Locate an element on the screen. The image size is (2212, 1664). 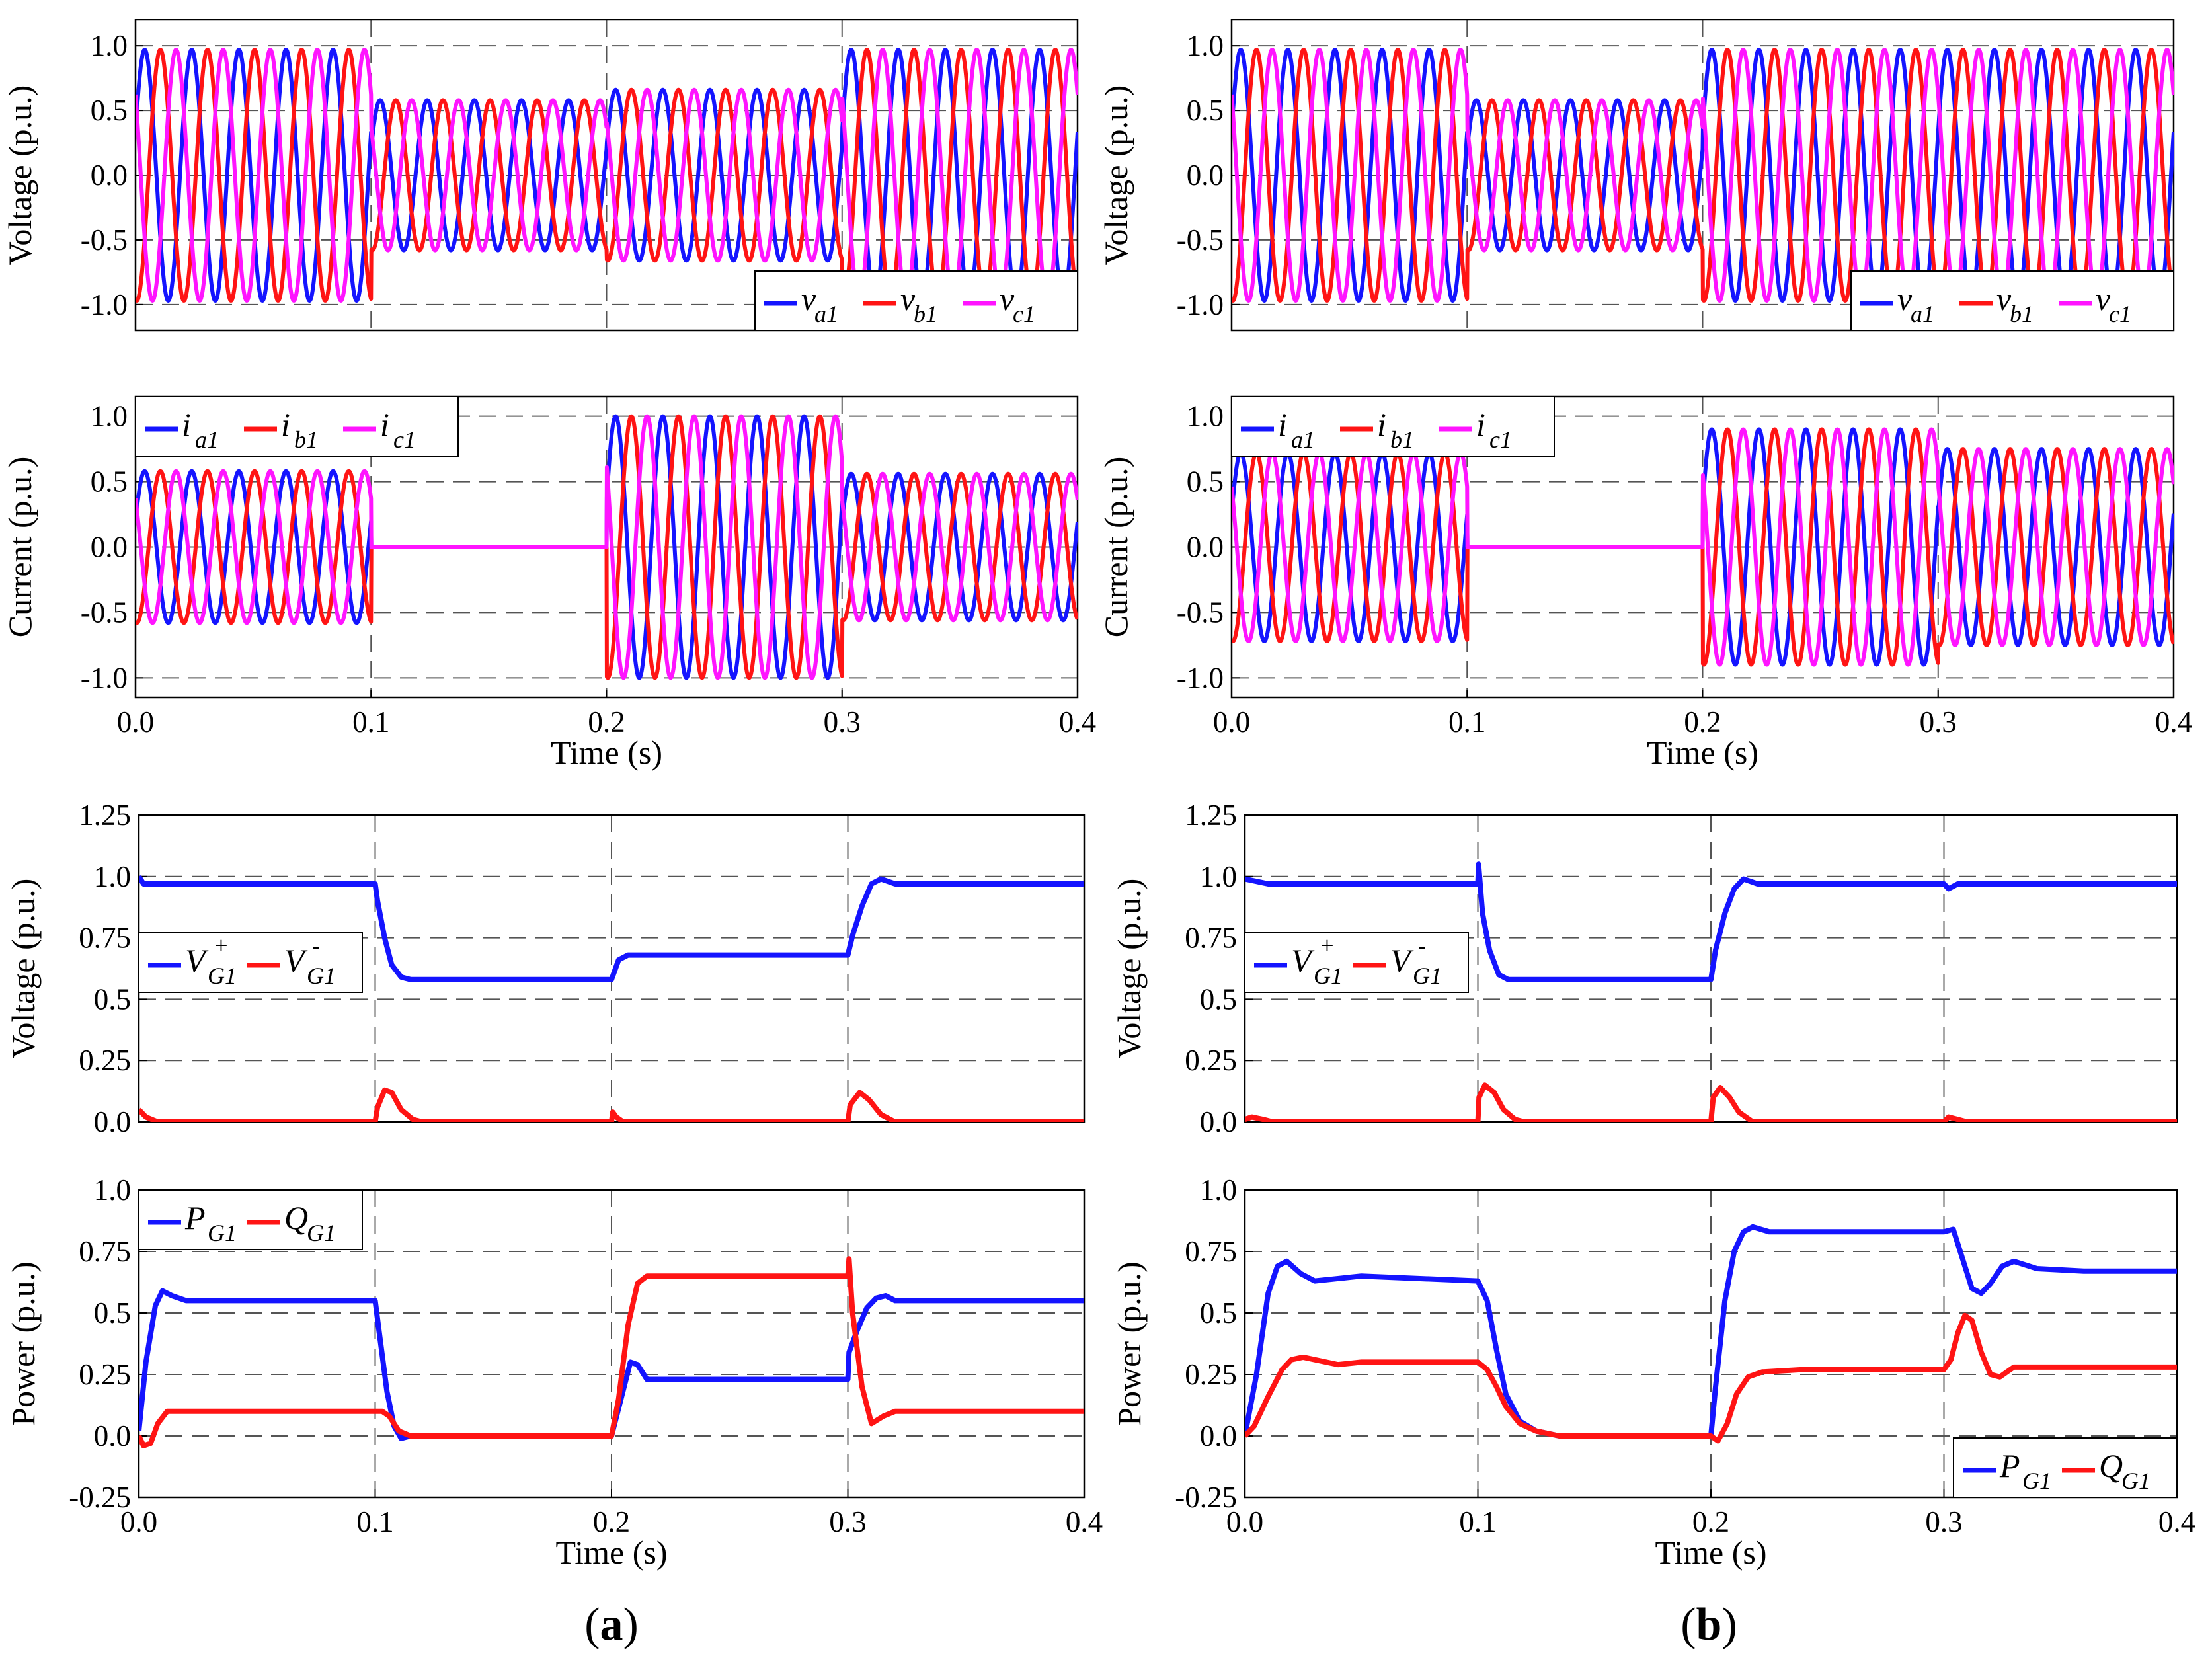
y-tick-label: 0.75 is located at coordinates (1211, 1251).